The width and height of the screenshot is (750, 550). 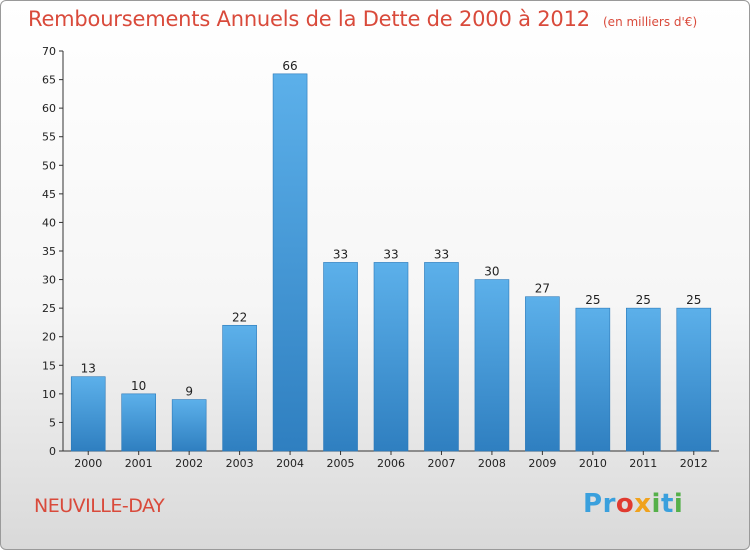 What do you see at coordinates (52, 422) in the screenshot?
I see `y-tick-label: 5` at bounding box center [52, 422].